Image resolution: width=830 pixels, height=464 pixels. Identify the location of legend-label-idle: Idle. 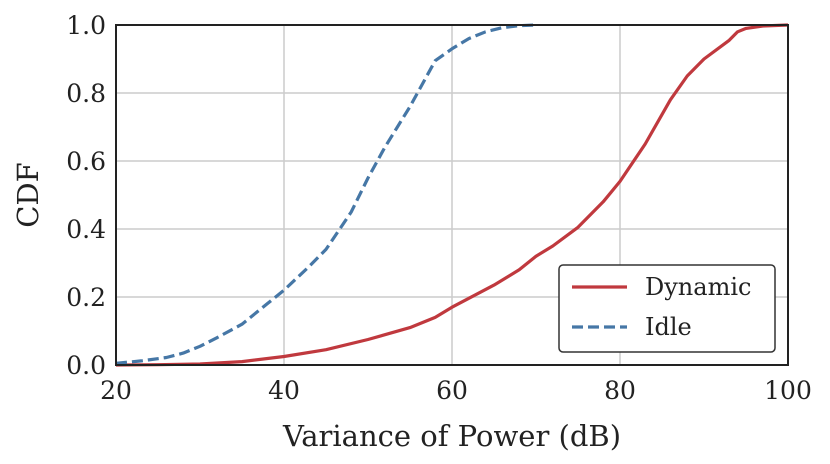
(668, 327).